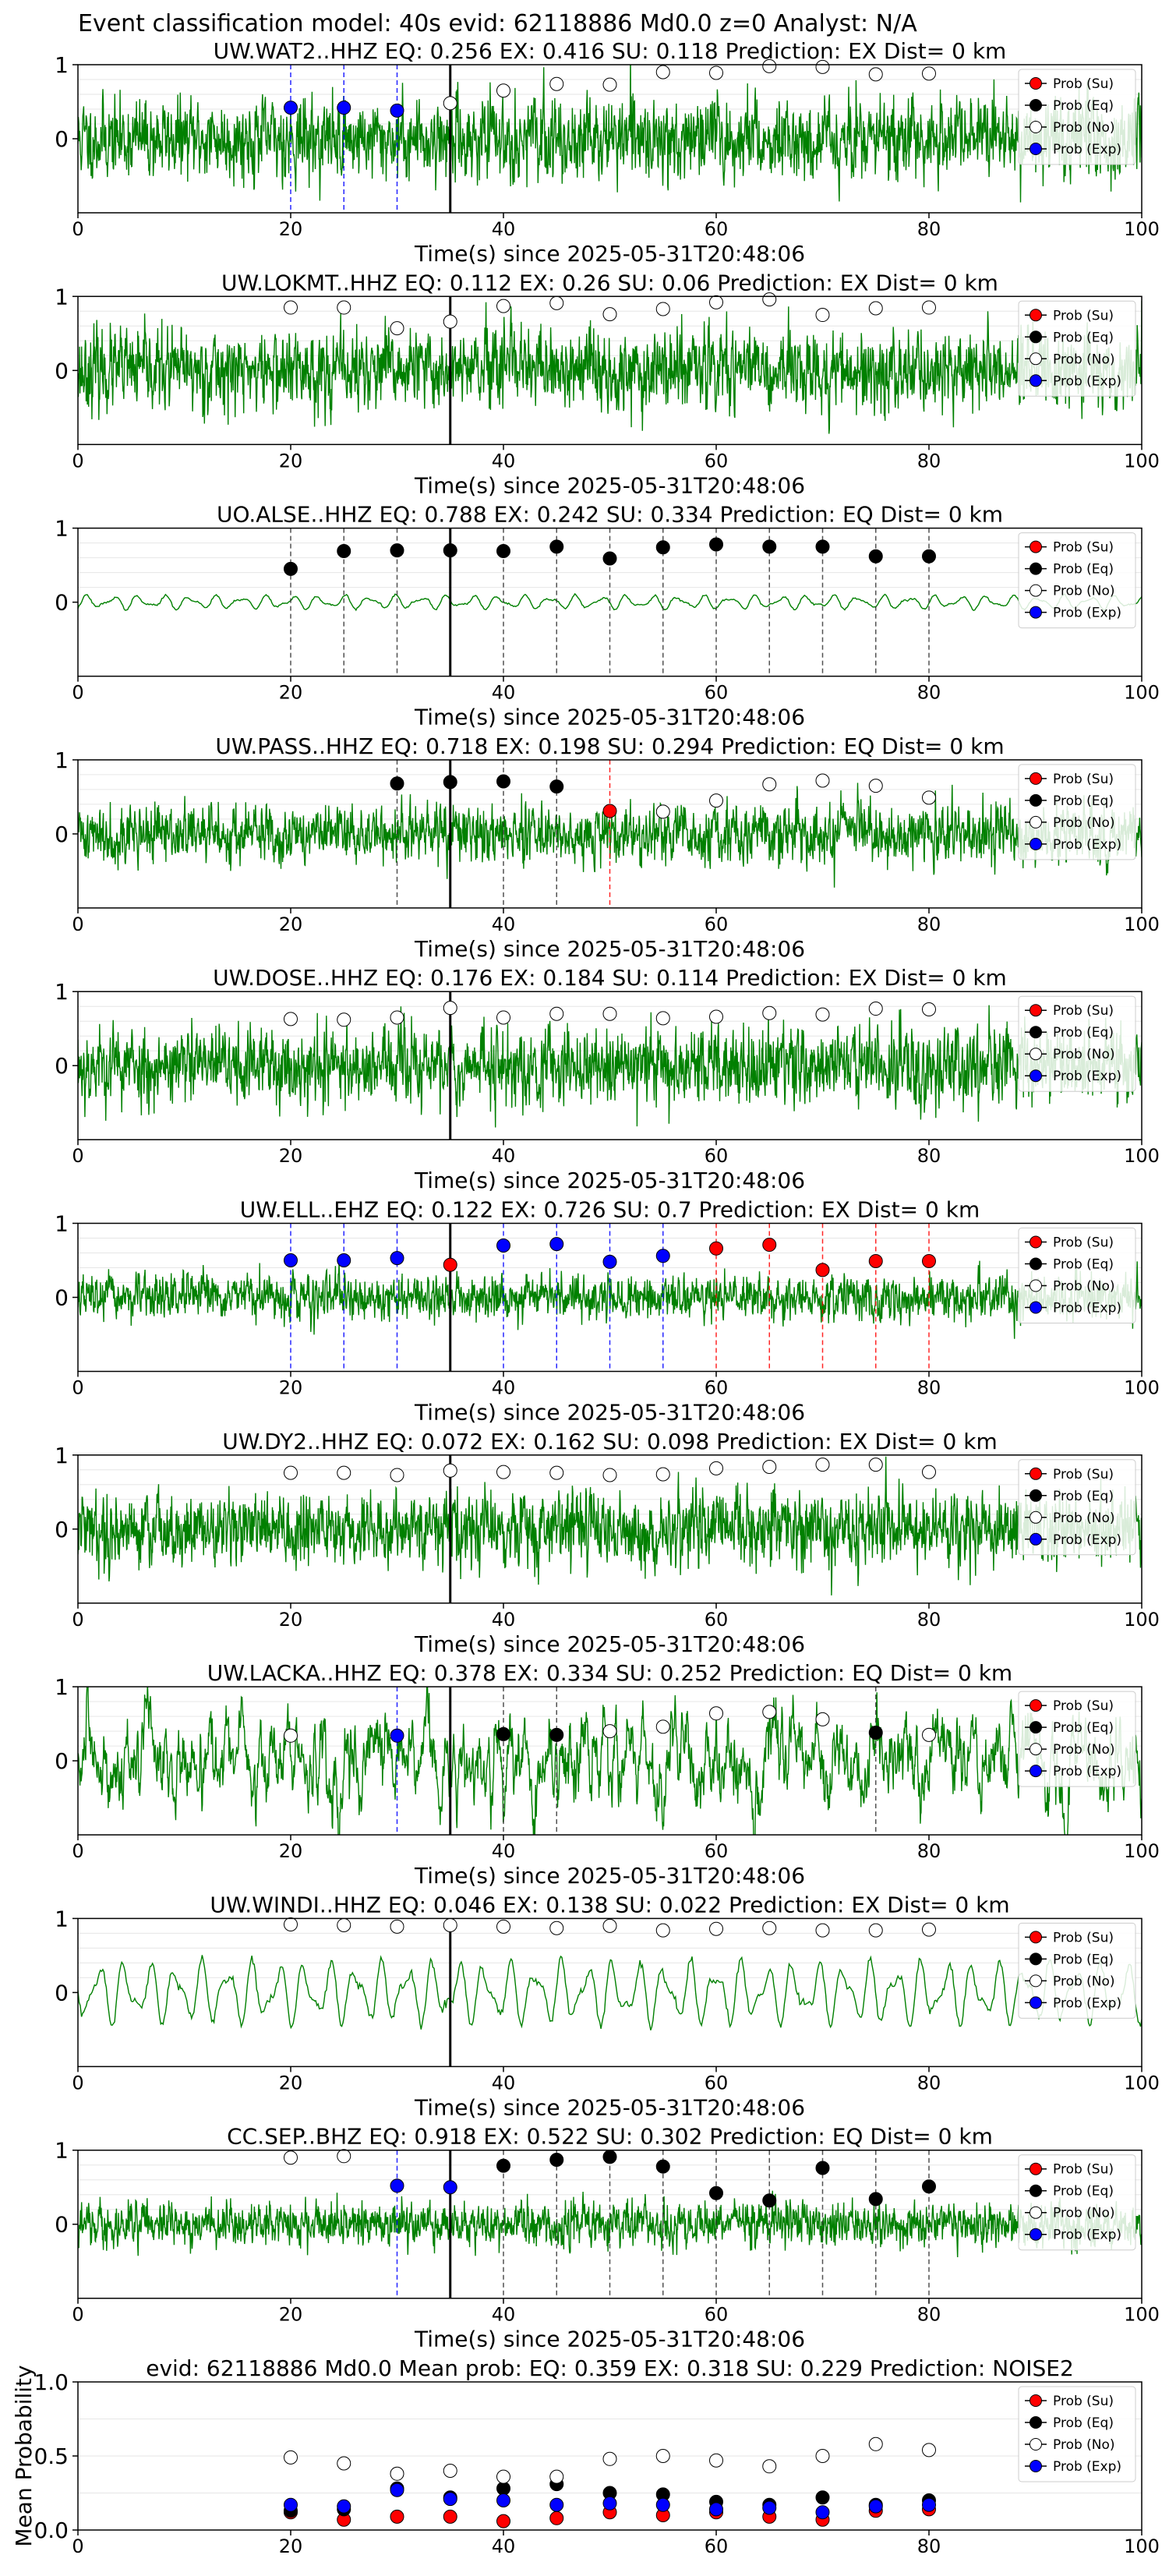 The image size is (1169, 2576). I want to click on y-axis-label: Mean Probability, so click(24, 2455).